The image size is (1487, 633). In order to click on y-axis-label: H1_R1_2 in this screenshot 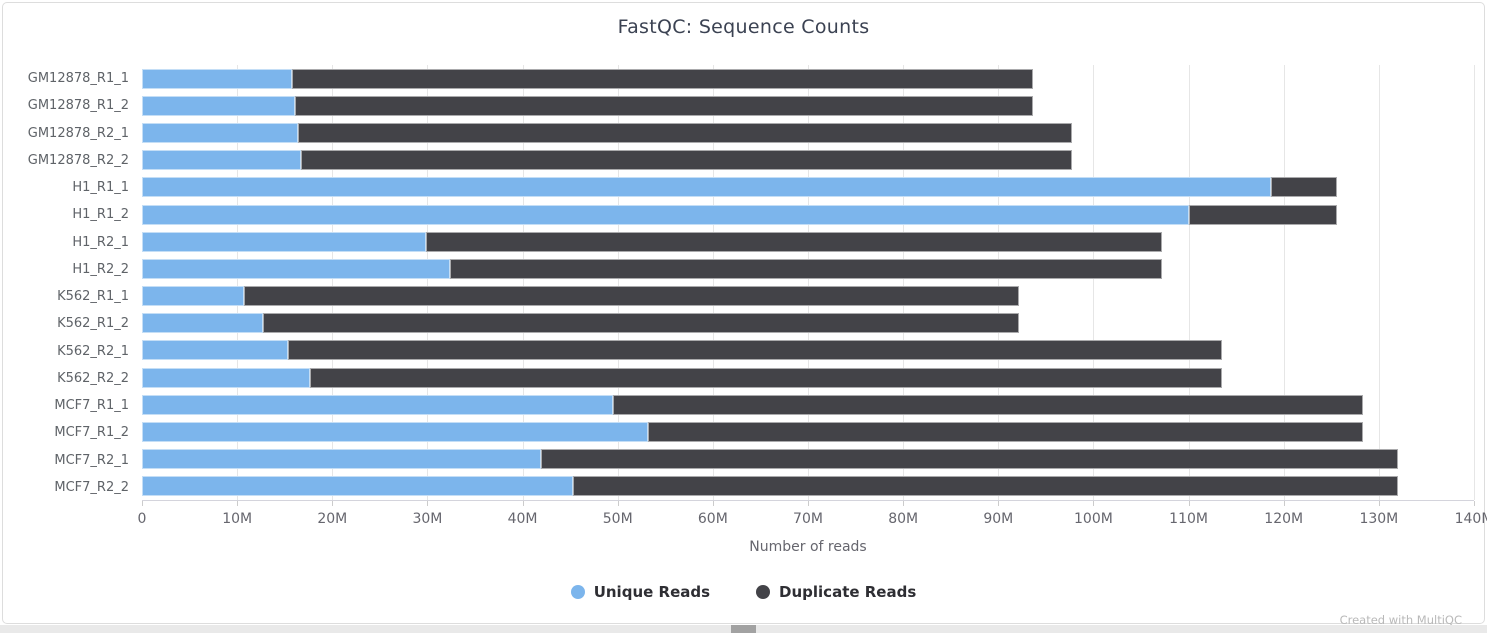, I will do `click(100, 215)`.